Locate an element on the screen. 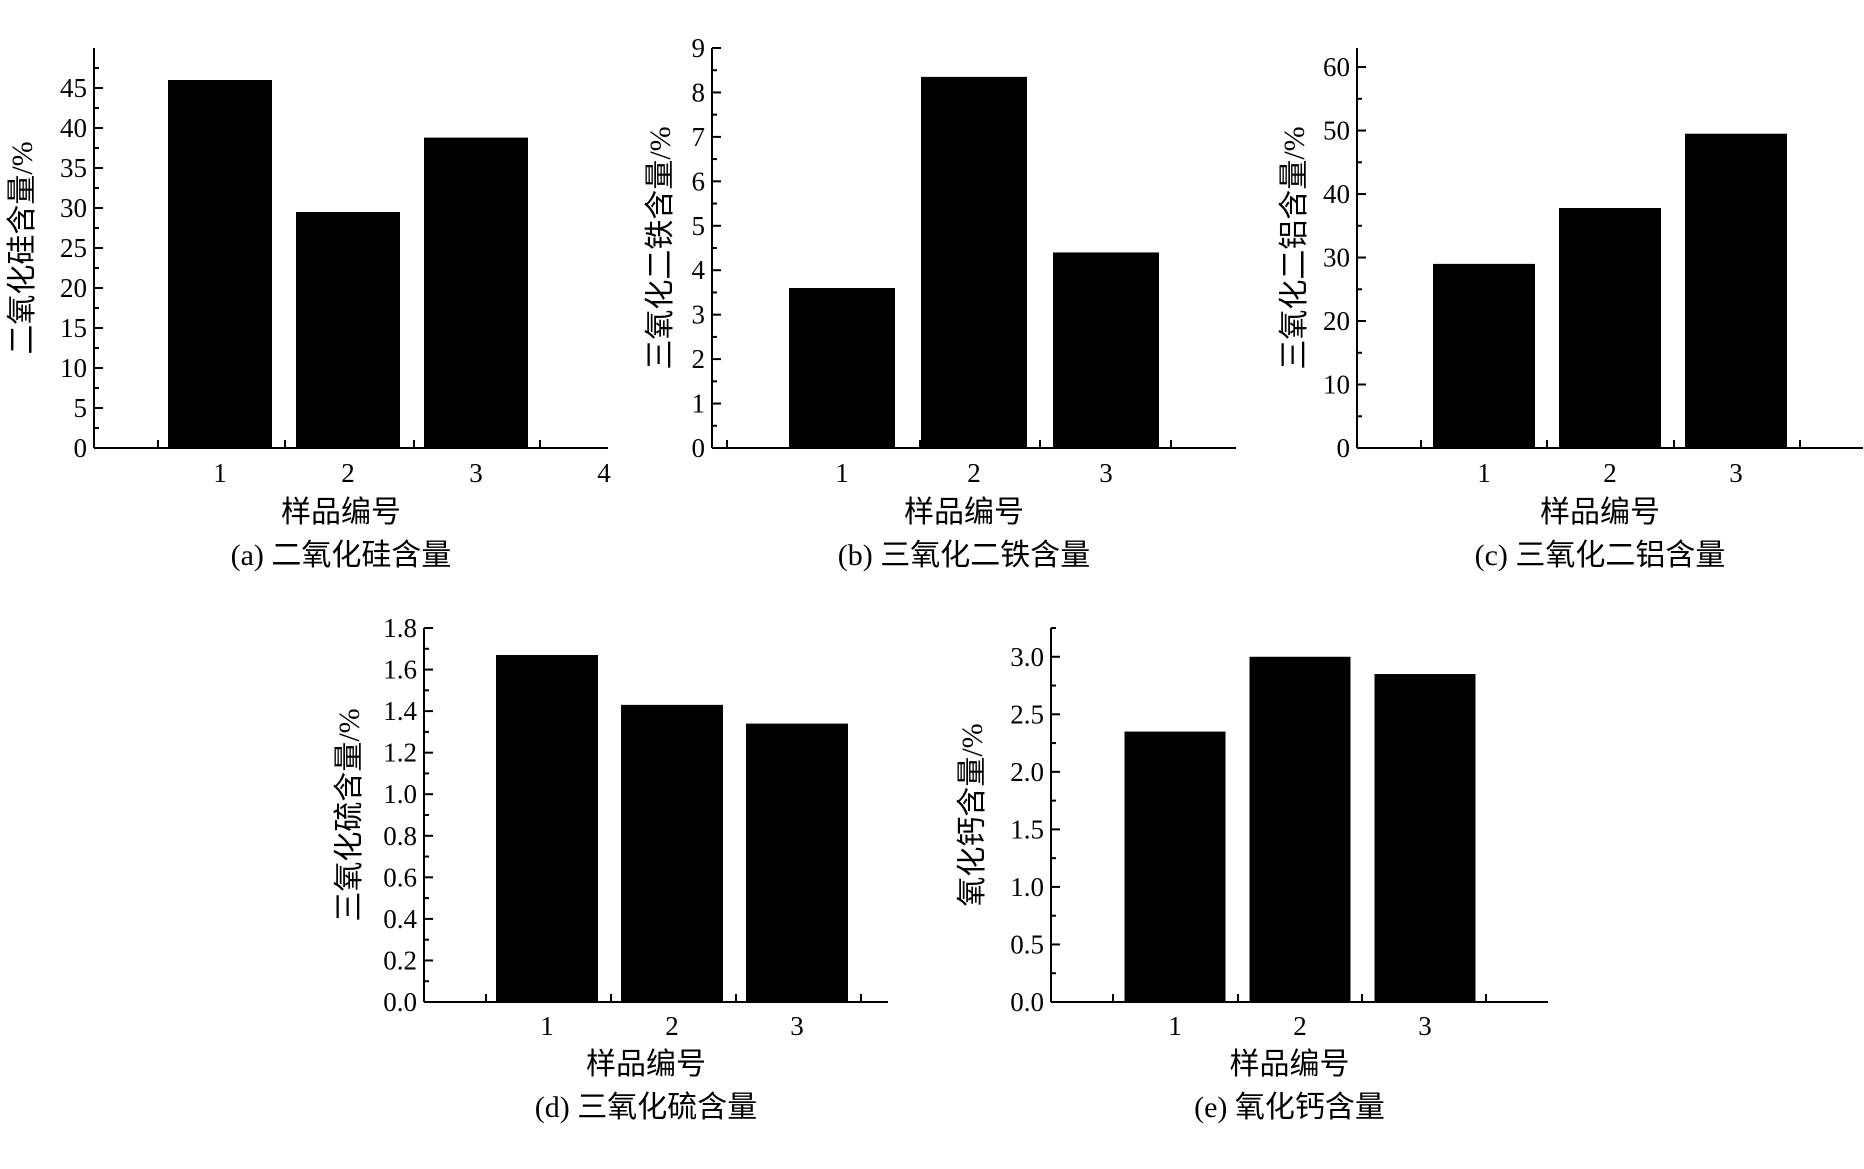 The image size is (1864, 1169). y-tick-label: 0.4 is located at coordinates (400, 919).